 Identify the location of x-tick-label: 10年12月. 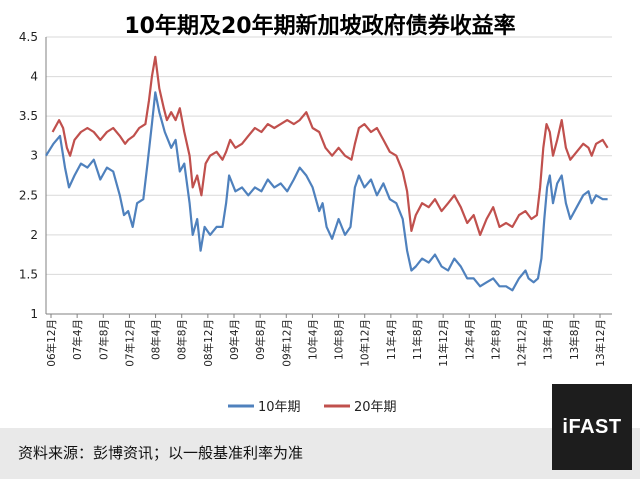
(365, 343).